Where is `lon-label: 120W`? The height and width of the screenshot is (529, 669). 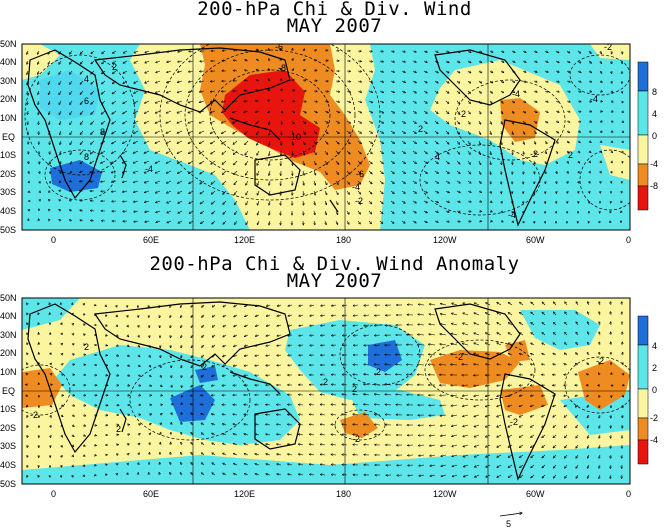 lon-label: 120W is located at coordinates (445, 240).